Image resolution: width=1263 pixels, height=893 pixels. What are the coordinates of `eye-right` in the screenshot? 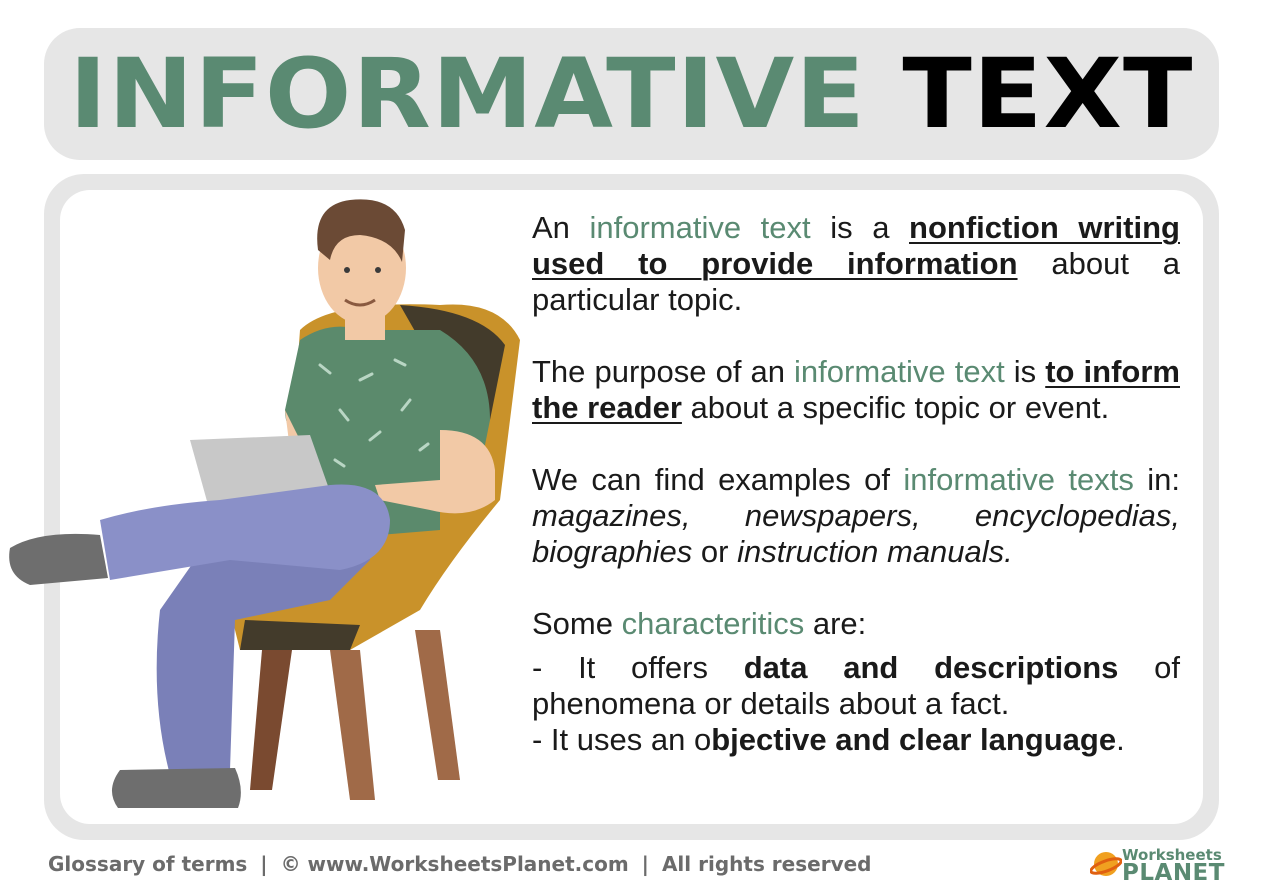 It's located at (378, 270).